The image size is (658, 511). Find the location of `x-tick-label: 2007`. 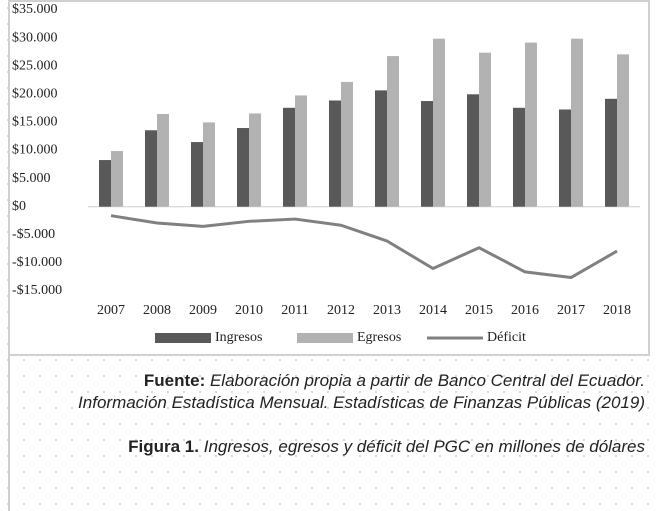

x-tick-label: 2007 is located at coordinates (111, 310).